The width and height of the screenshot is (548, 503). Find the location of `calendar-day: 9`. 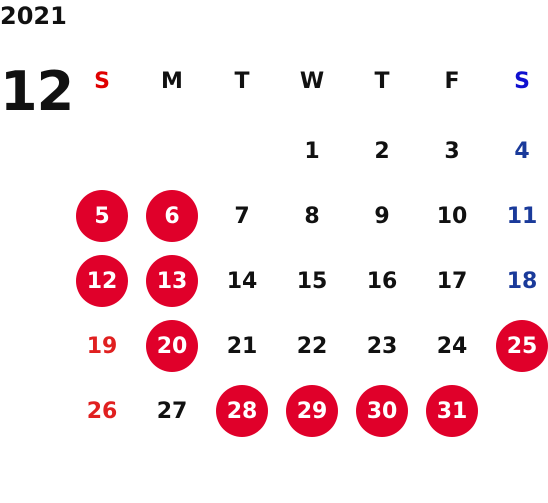

calendar-day: 9 is located at coordinates (382, 216).